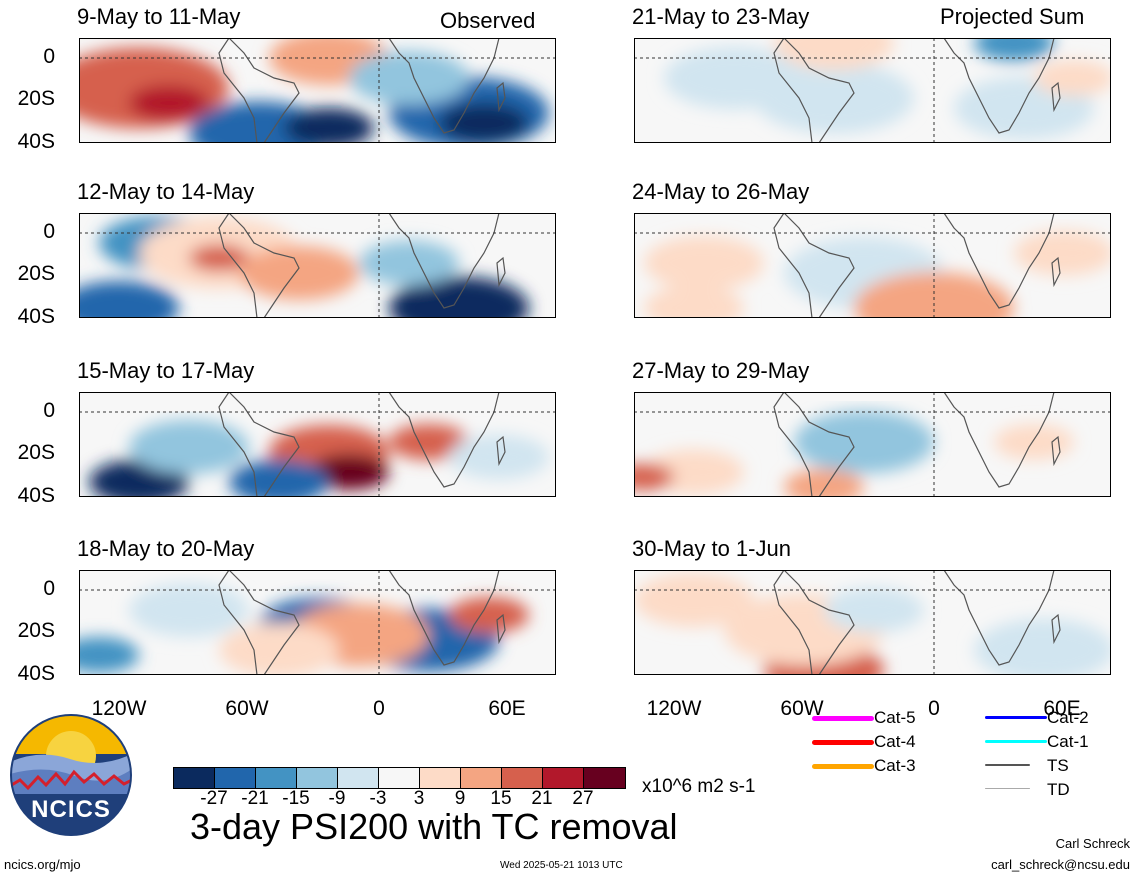  I want to click on colorbar-units: x10^6 m2 s-1, so click(699, 786).